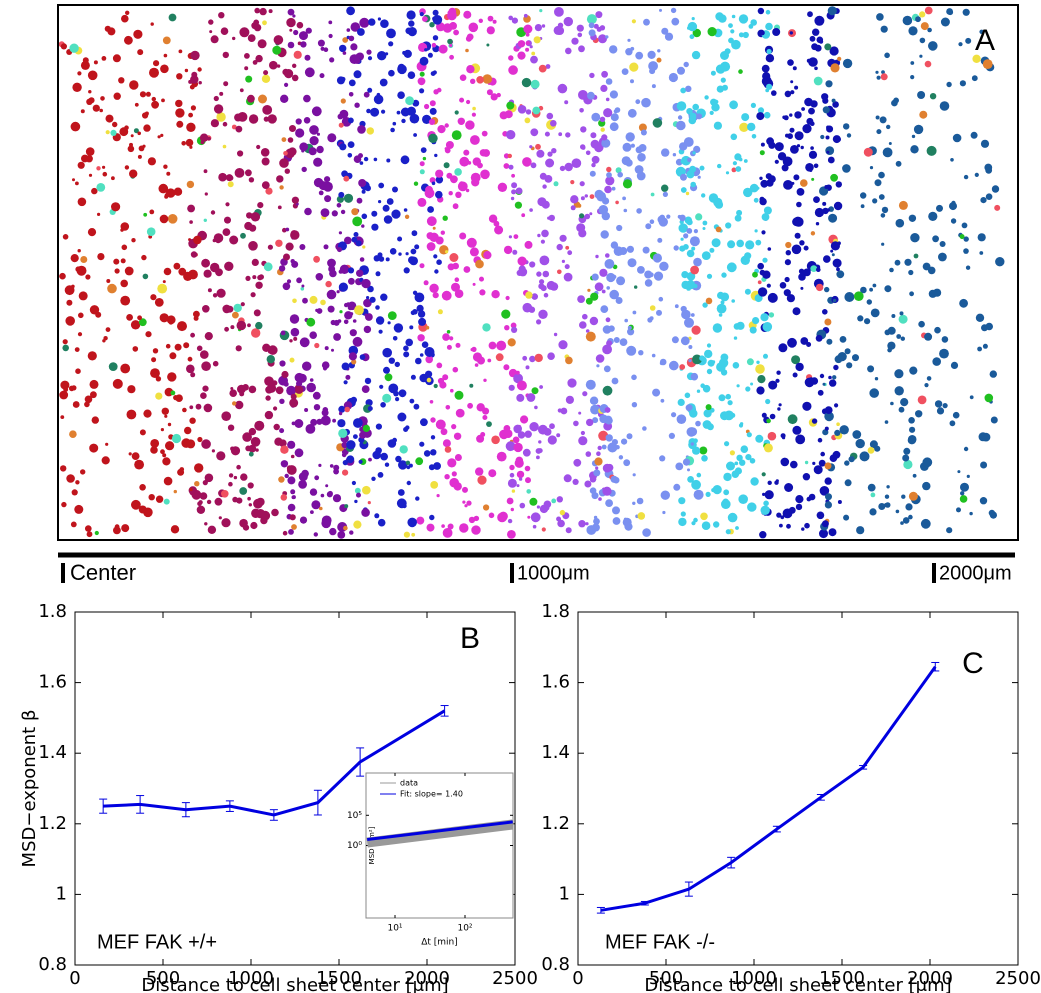 This screenshot has width=1041, height=993. Describe the element at coordinates (553, 573) in the screenshot. I see `scale-label: 1000μm` at that location.